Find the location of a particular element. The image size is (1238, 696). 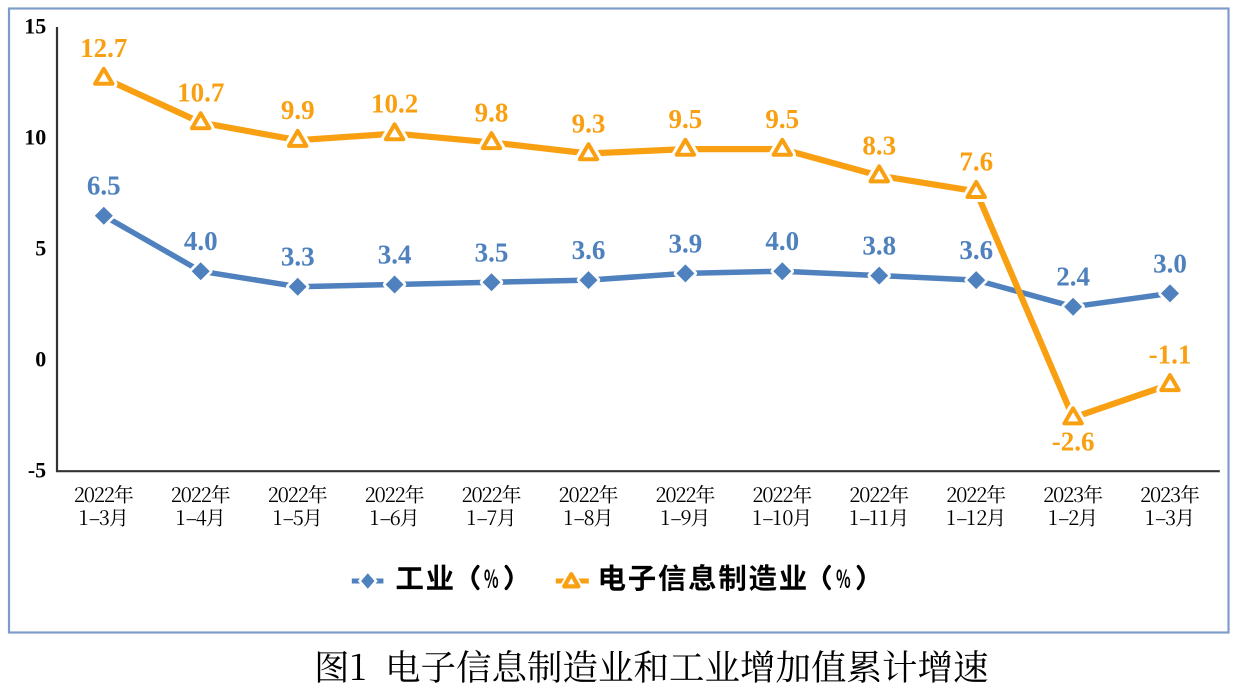

svg-text: 7.6 is located at coordinates (976, 161).